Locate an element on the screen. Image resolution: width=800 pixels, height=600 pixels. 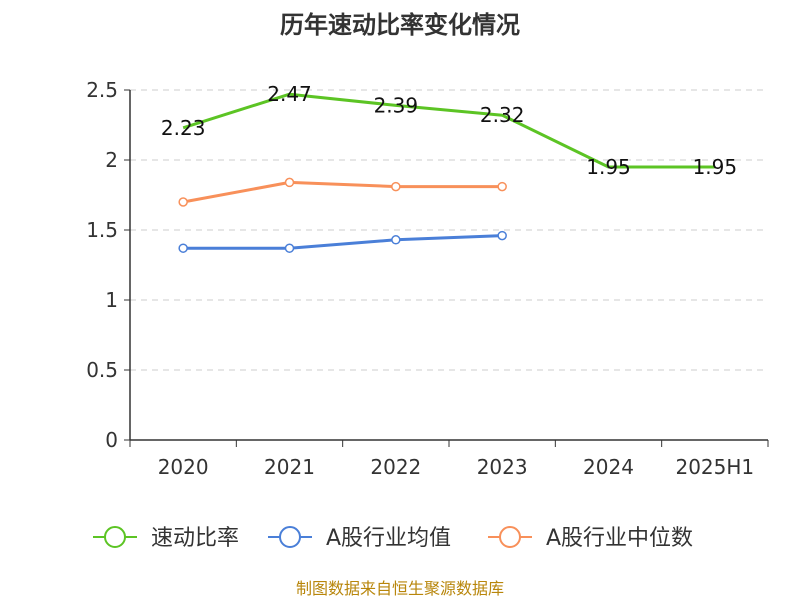
y-tick-label: 2 is located at coordinates (111, 160).